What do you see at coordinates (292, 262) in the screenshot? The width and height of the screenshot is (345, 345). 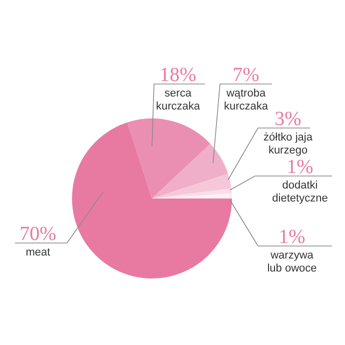 I see `slice-label: warzywa lub owoce` at bounding box center [292, 262].